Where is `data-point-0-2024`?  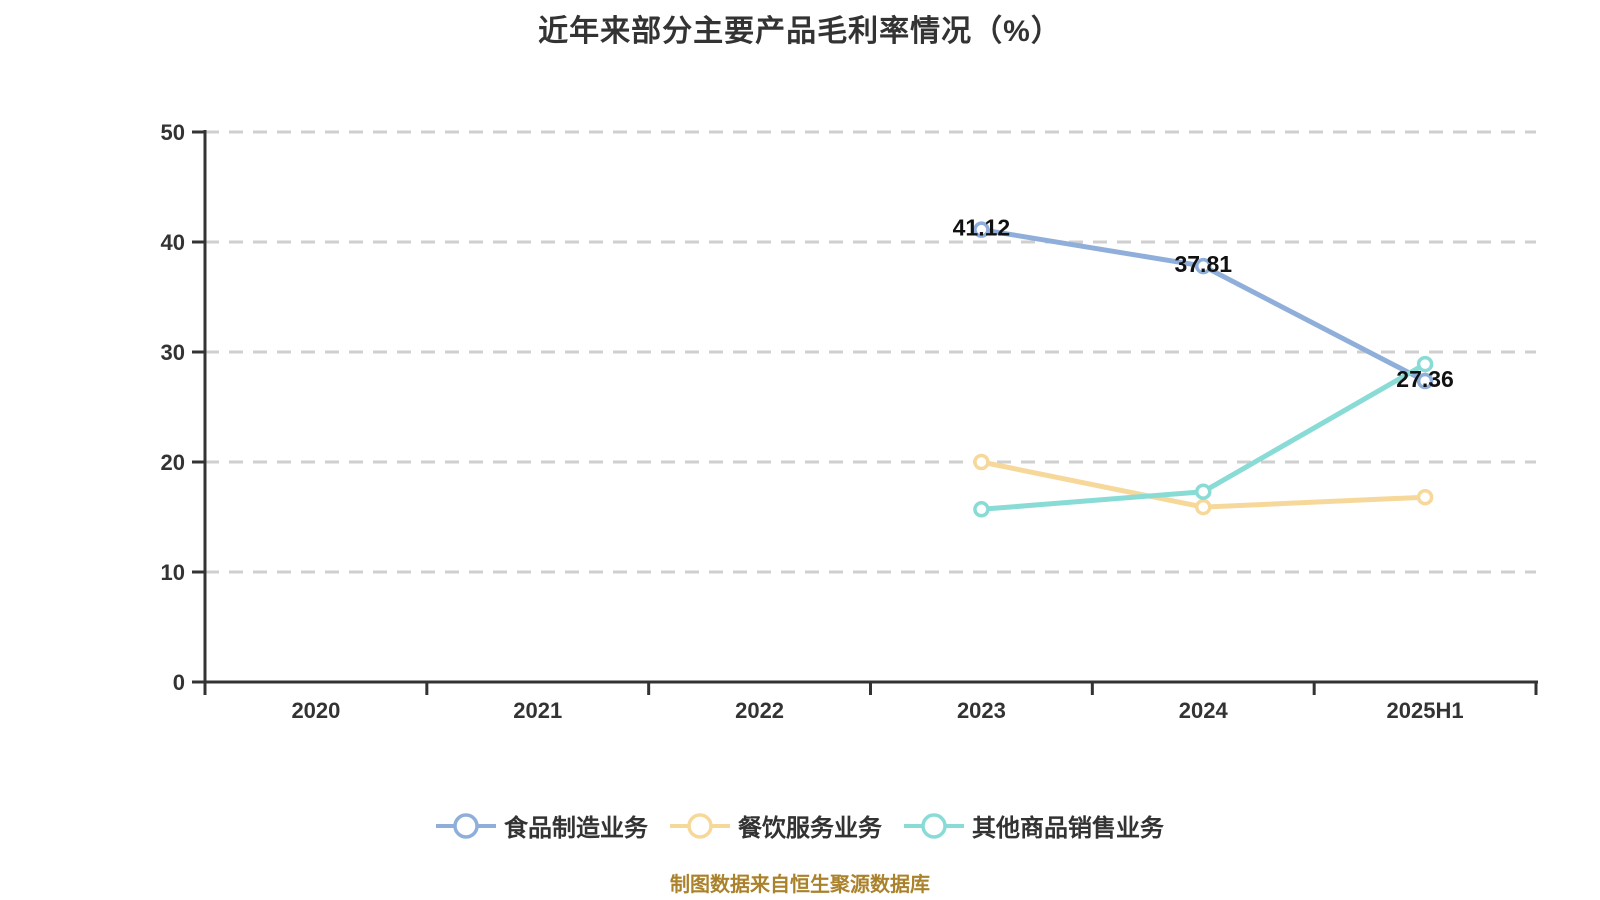 data-point-0-2024 is located at coordinates (1203, 266).